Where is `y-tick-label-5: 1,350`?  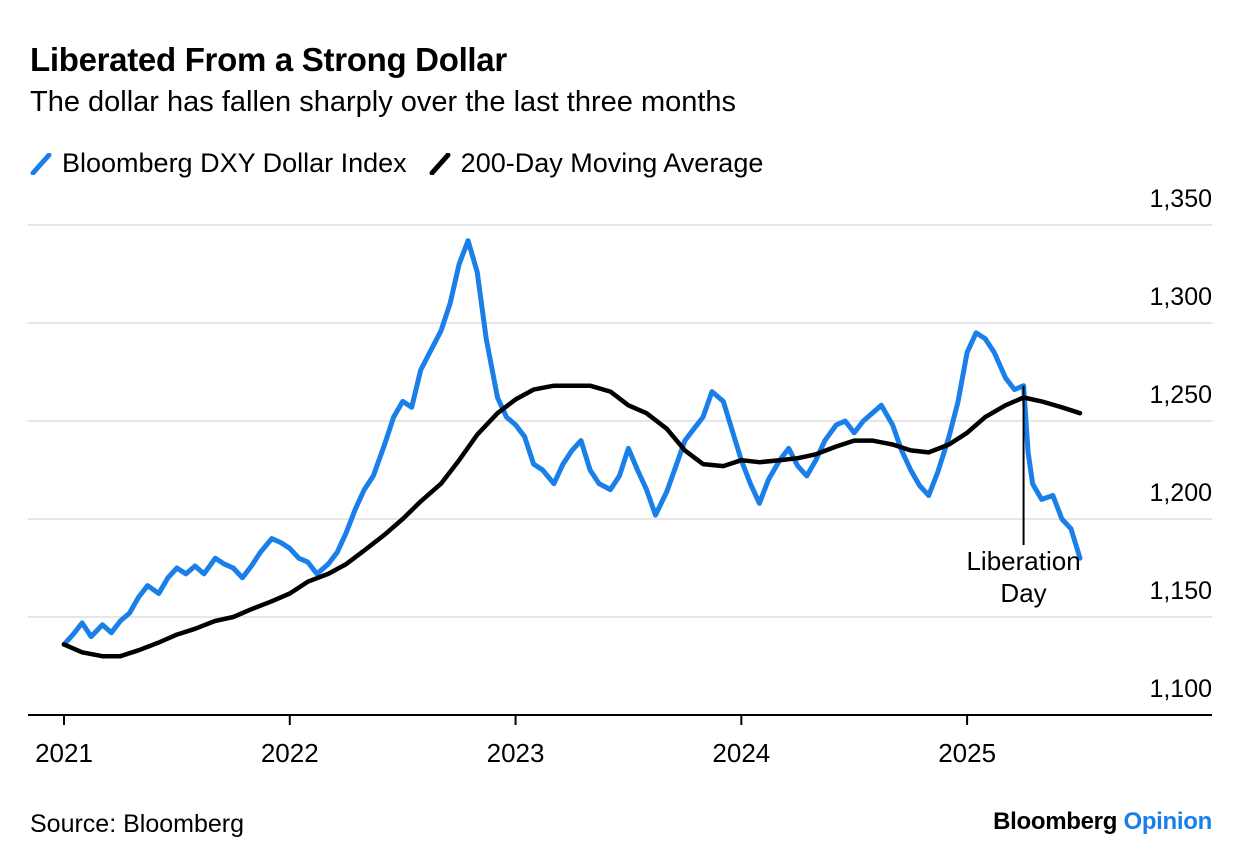 y-tick-label-5: 1,350 is located at coordinates (1180, 199).